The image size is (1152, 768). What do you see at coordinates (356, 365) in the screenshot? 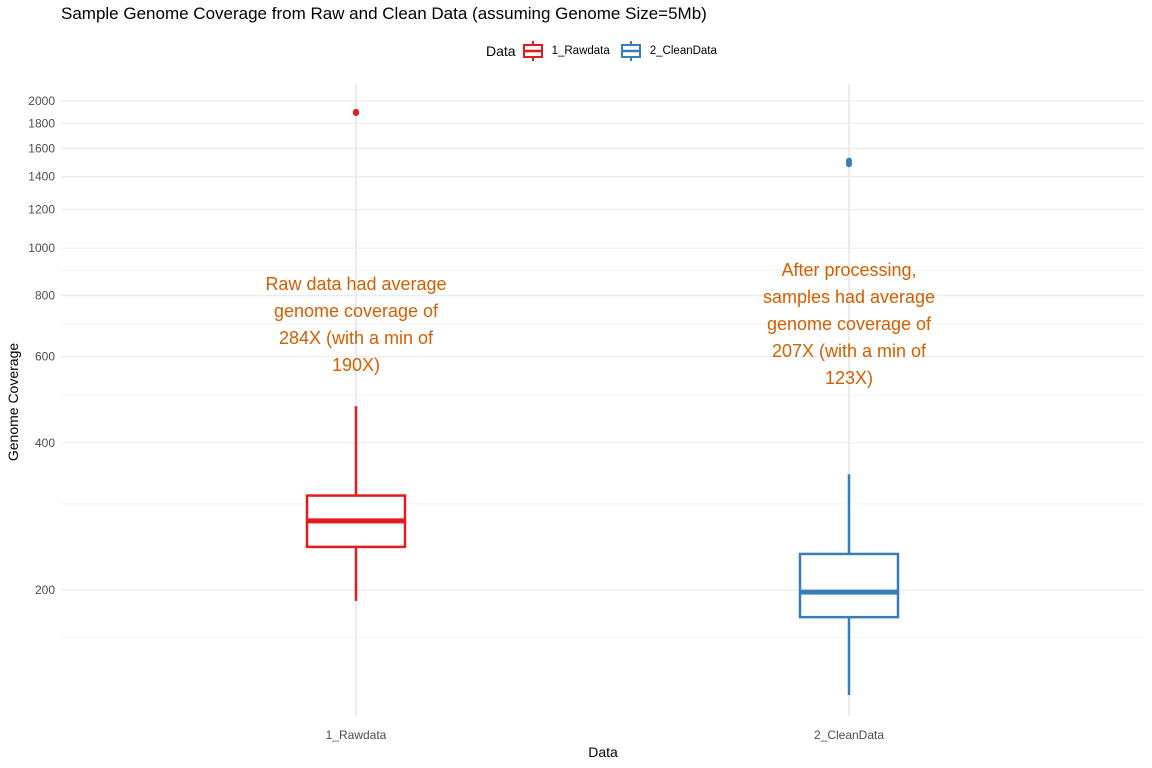
I see `annotation-line: 190X)` at bounding box center [356, 365].